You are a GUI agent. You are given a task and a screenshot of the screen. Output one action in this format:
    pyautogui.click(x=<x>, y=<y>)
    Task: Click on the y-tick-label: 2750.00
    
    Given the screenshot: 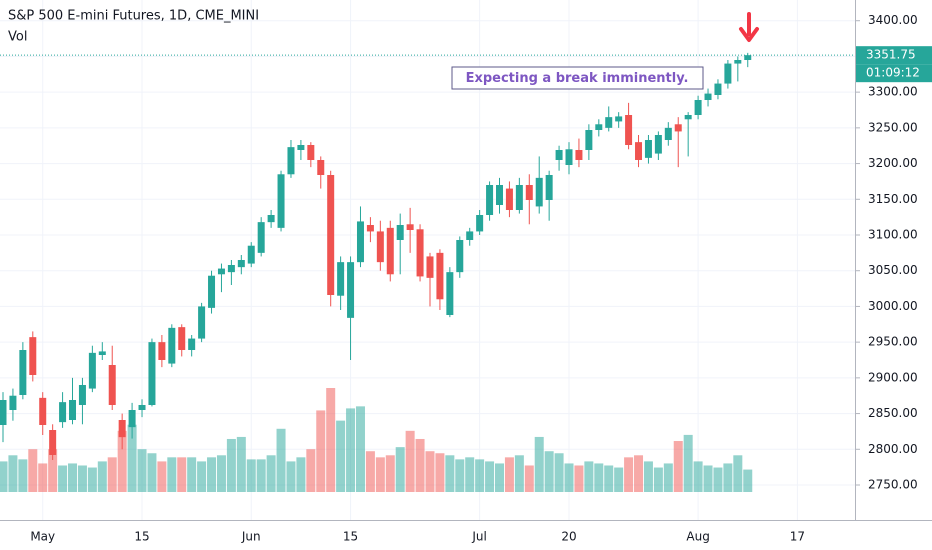 What is the action you would take?
    pyautogui.click(x=893, y=485)
    